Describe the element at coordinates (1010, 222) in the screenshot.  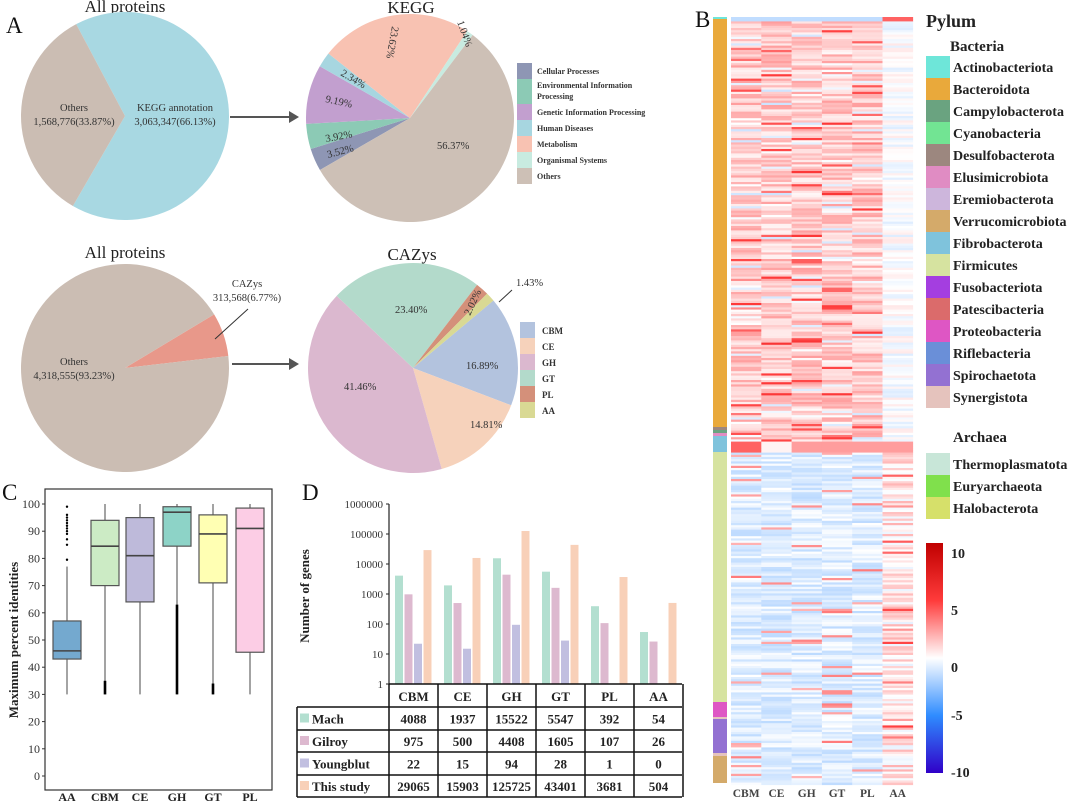
I see `legend-label: Verrucomicrobiota` at that location.